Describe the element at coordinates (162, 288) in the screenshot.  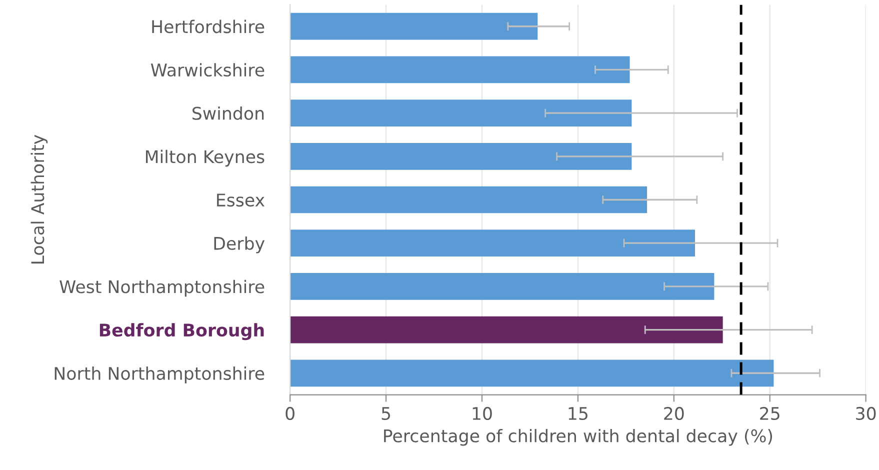
I see `y-tick-label: West Northamptonshire` at that location.